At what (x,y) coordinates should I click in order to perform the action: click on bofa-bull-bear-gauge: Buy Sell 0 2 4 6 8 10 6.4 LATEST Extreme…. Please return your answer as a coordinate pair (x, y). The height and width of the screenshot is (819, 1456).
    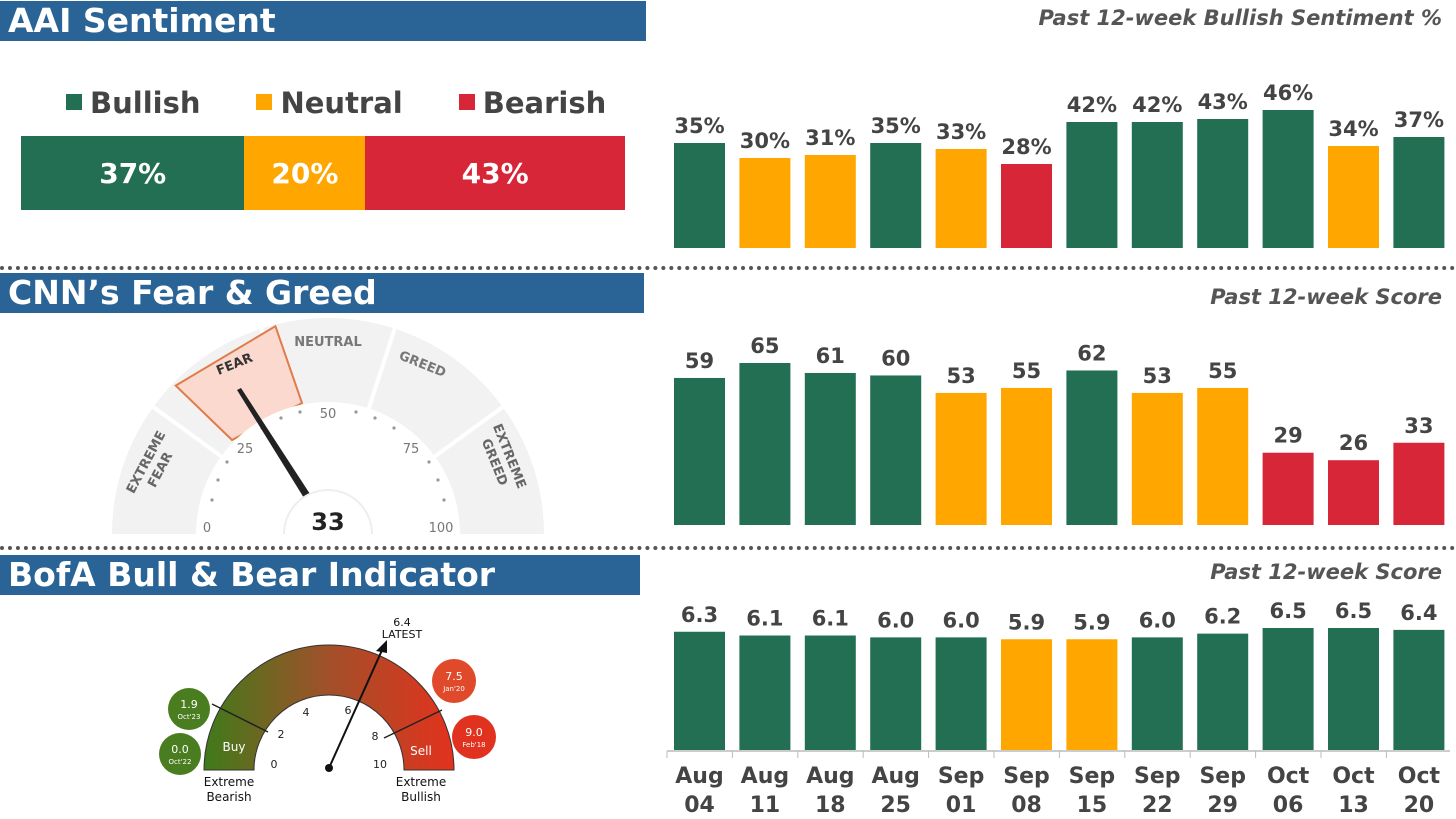
    Looking at the image, I should click on (327, 710).